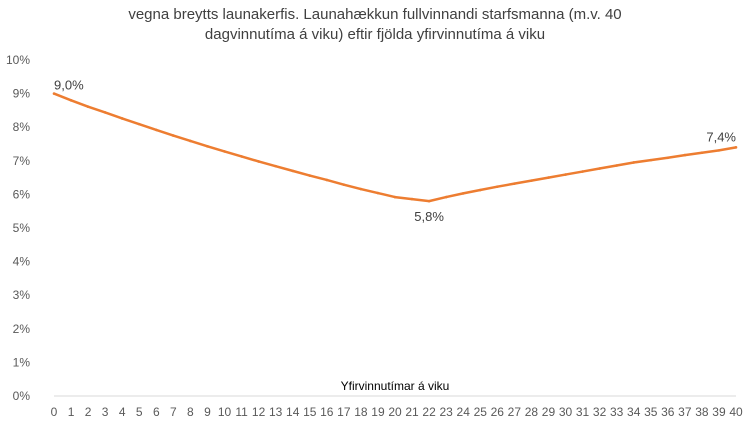 This screenshot has width=750, height=430. What do you see at coordinates (651, 412) in the screenshot?
I see `x-tick-label: 35` at bounding box center [651, 412].